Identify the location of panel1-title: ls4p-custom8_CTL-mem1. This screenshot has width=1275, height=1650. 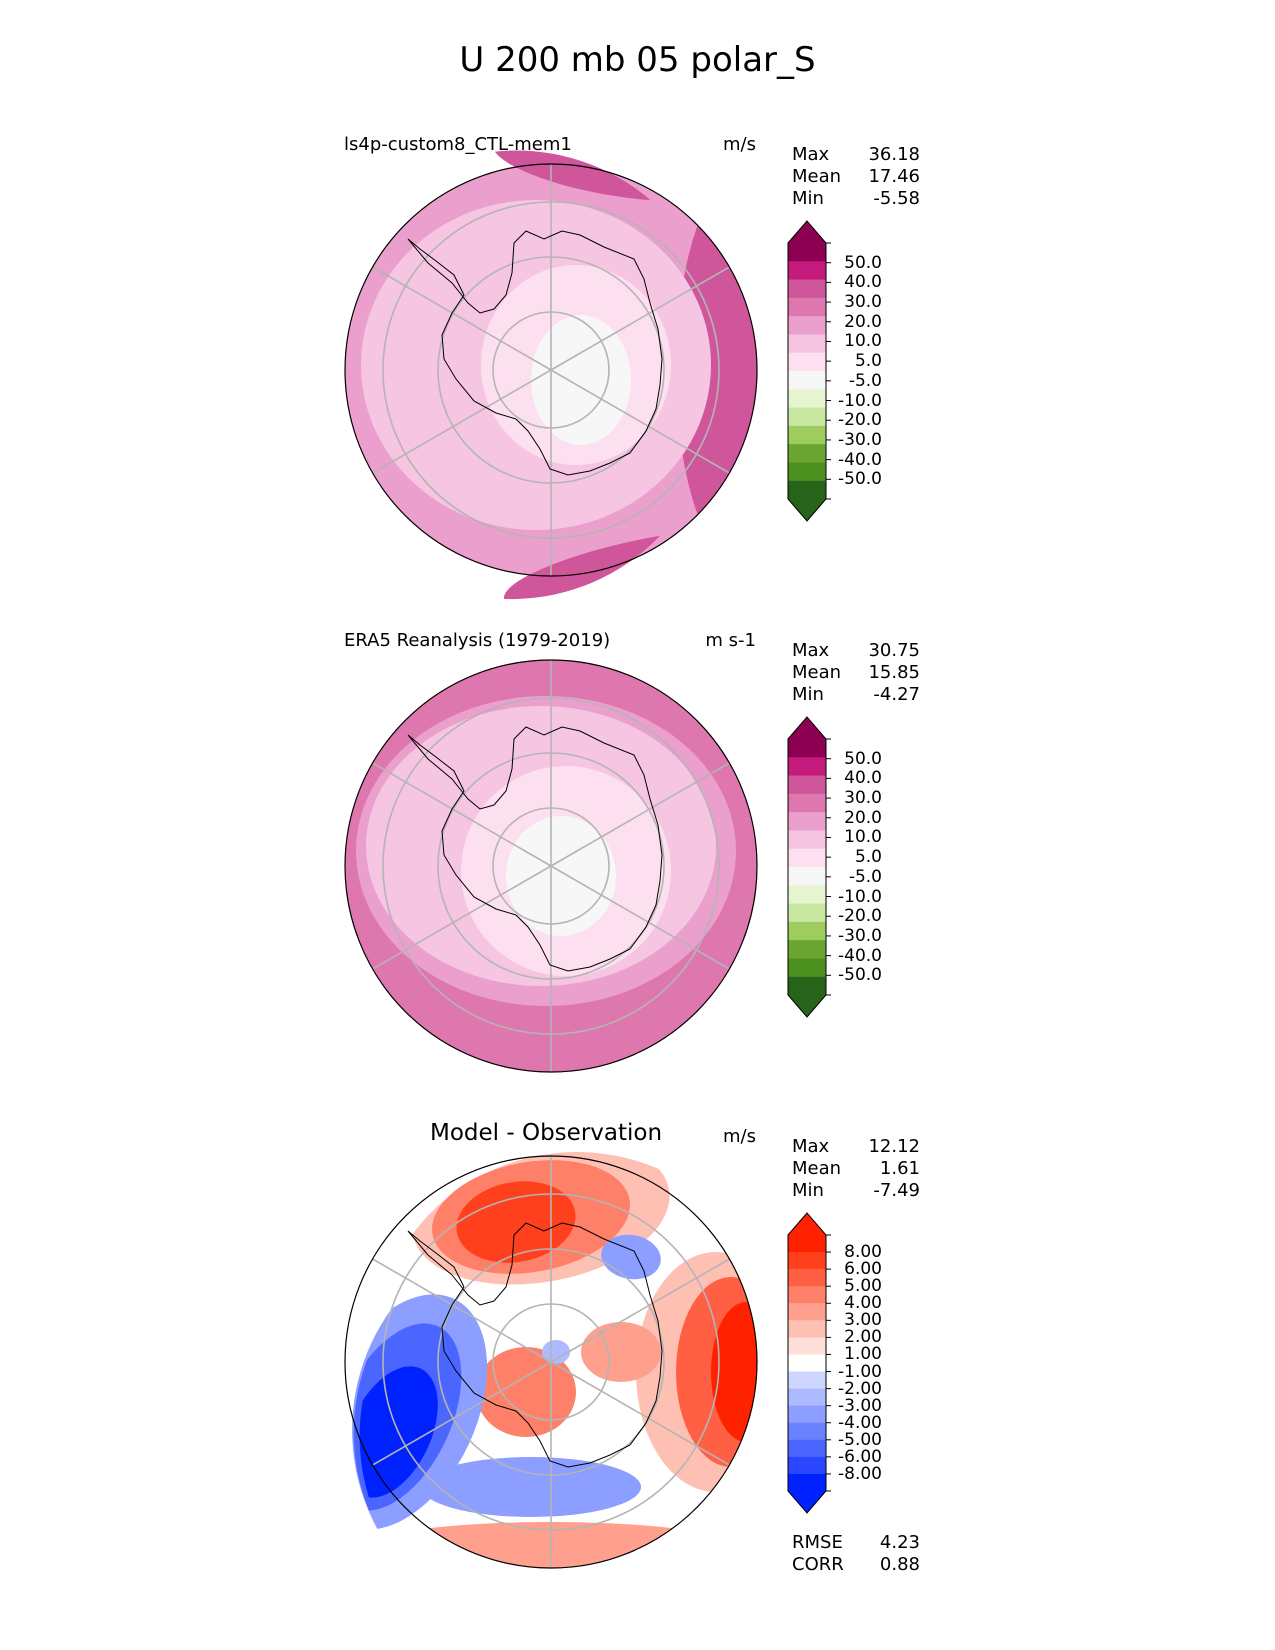
(458, 144).